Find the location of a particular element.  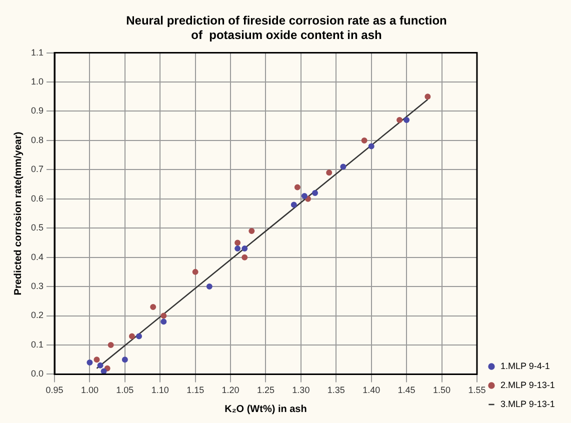

y-tick-label: 0.6 is located at coordinates (37, 198).